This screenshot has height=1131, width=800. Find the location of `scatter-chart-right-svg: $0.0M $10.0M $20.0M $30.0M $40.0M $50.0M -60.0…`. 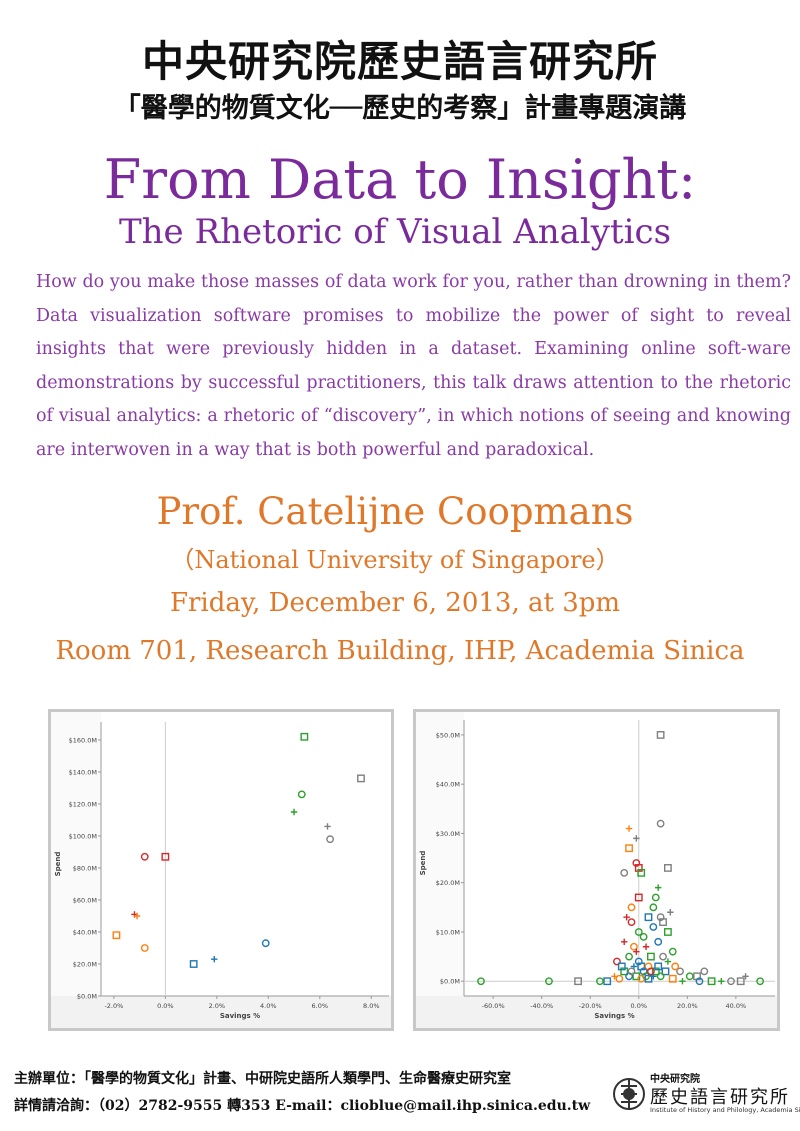

scatter-chart-right-svg: $0.0M $10.0M $20.0M $30.0M $40.0M $50.0M -60.0… is located at coordinates (596, 870).